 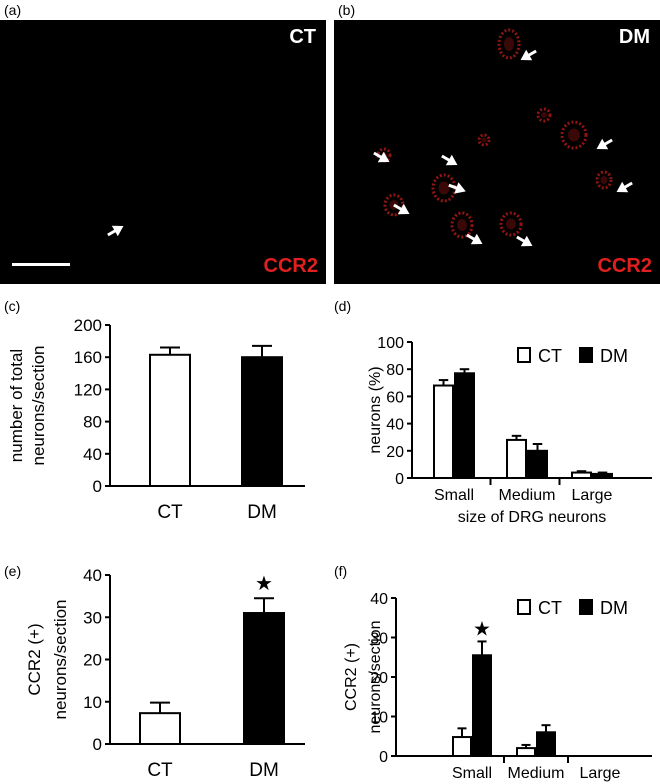 I want to click on panel-label-a: (a), so click(x=13, y=10).